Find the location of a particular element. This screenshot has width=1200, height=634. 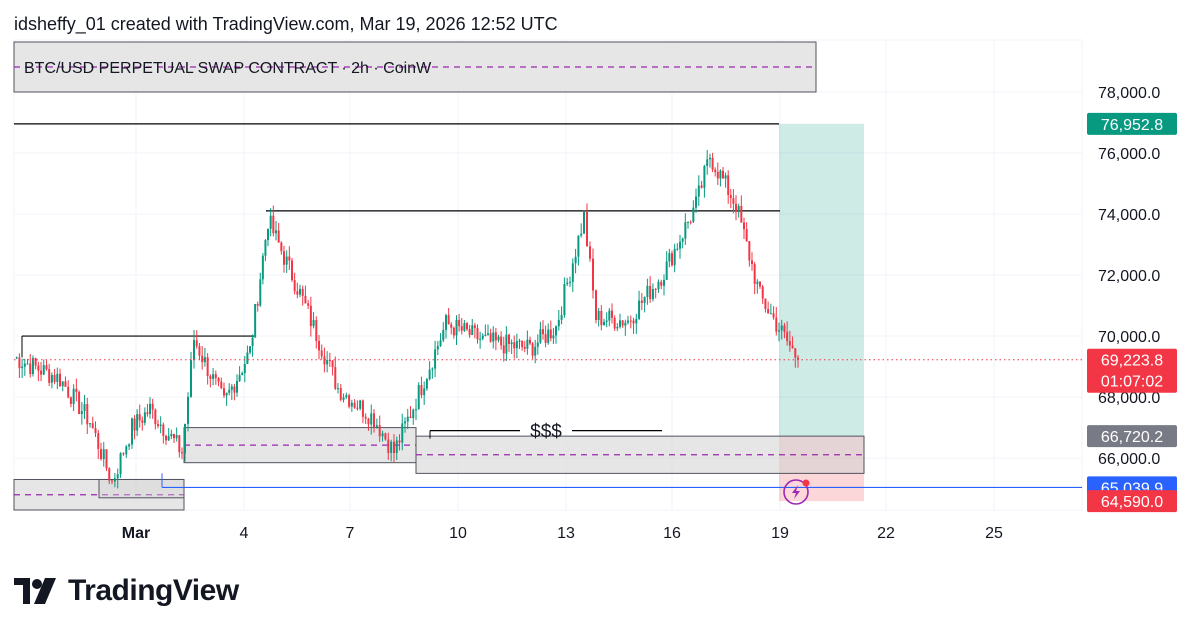

x-tick-label: Mar is located at coordinates (136, 533).